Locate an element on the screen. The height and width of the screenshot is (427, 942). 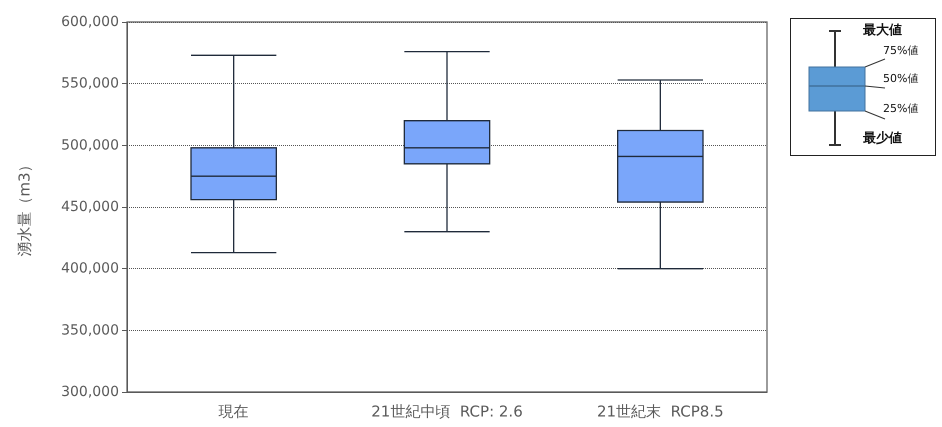
text: 最大値 is located at coordinates (882, 31).